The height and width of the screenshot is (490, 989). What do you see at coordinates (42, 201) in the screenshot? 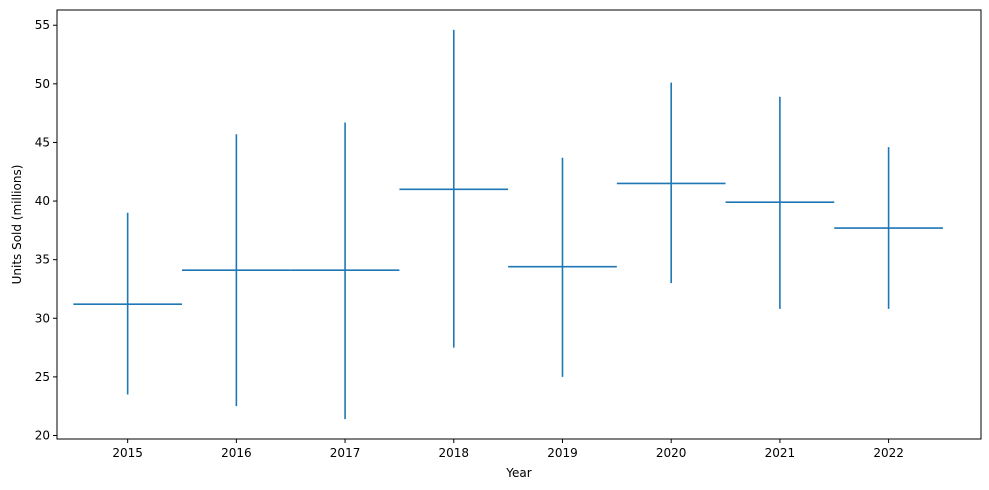
I see `y-tick-label: 40` at bounding box center [42, 201].